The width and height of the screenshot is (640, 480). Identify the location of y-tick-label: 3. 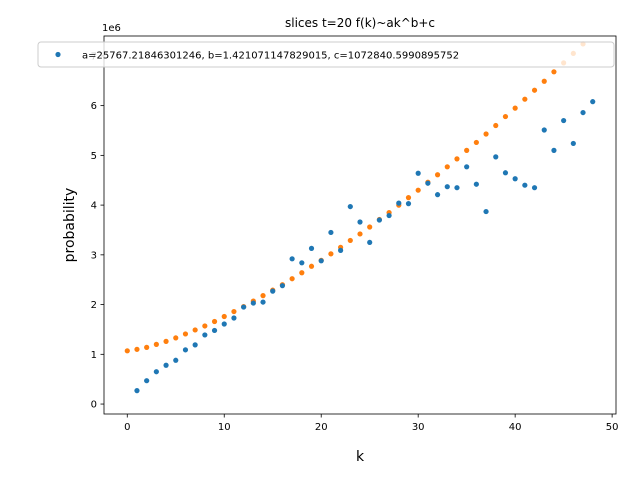
(94, 255).